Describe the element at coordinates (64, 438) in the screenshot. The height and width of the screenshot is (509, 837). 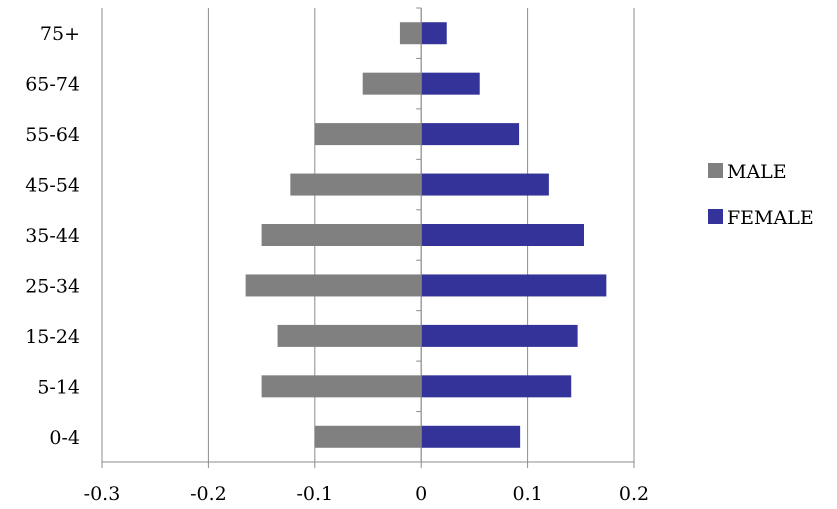
I see `category-label: 0-4` at that location.